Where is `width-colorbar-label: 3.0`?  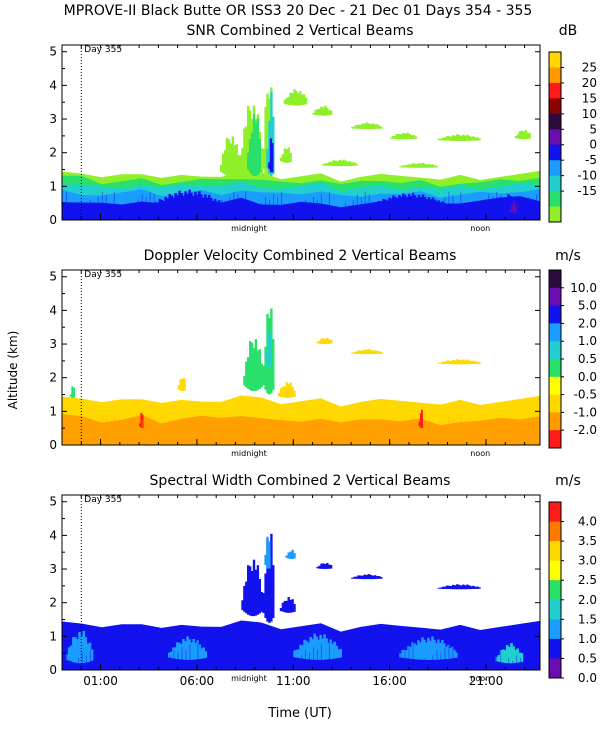 width-colorbar-label: 3.0 is located at coordinates (587, 561).